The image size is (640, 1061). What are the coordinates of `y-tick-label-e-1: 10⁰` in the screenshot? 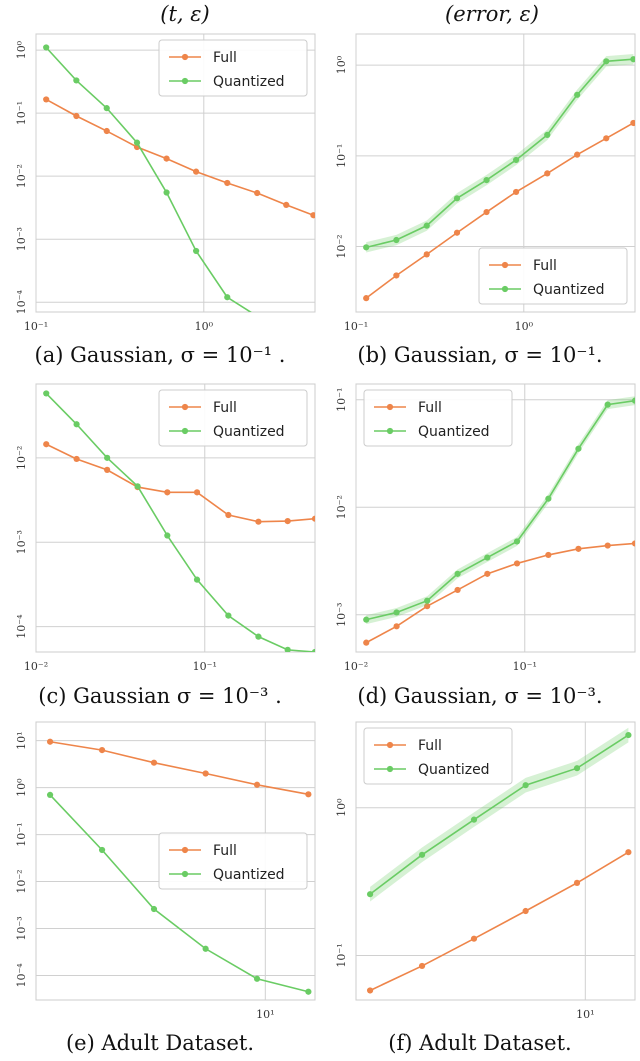 It's located at (21, 787).